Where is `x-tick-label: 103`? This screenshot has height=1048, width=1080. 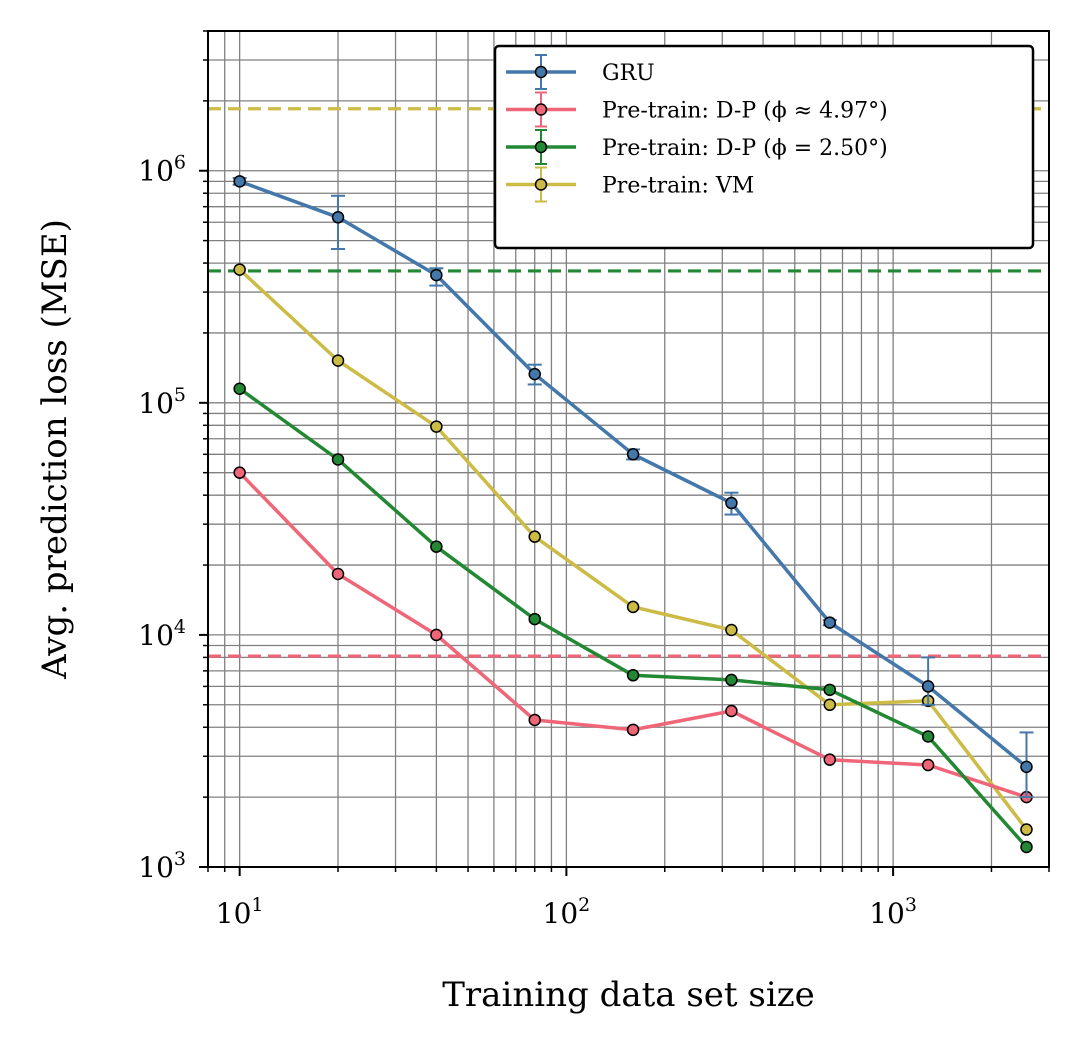 x-tick-label: 103 is located at coordinates (893, 912).